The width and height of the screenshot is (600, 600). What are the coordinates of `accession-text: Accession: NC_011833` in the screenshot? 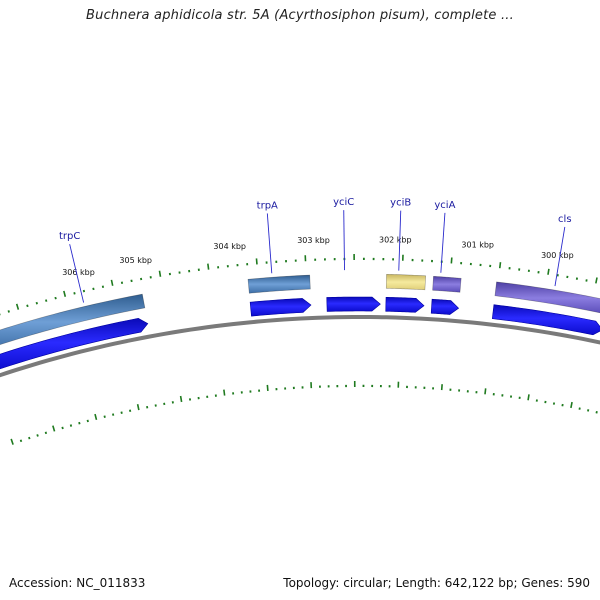 It's located at (77, 583).